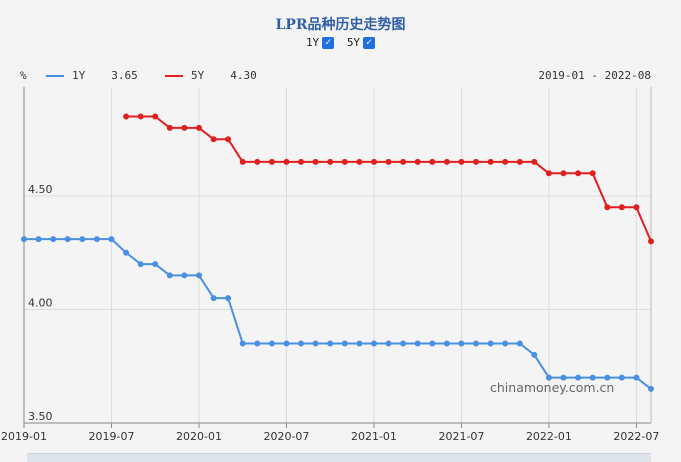  Describe the element at coordinates (55, 75) in the screenshot. I see `legend-swatch-1y` at that location.